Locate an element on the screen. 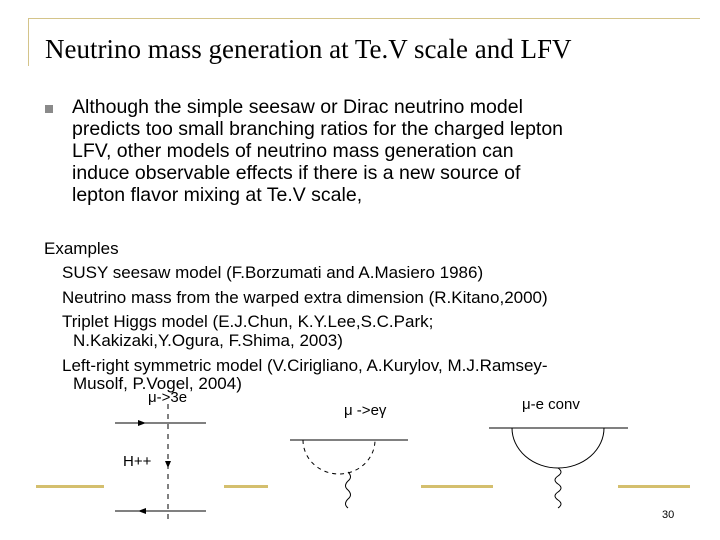 This screenshot has width=720, height=540. diagram-label-mu-e-conv: μ-e conv is located at coordinates (551, 404).